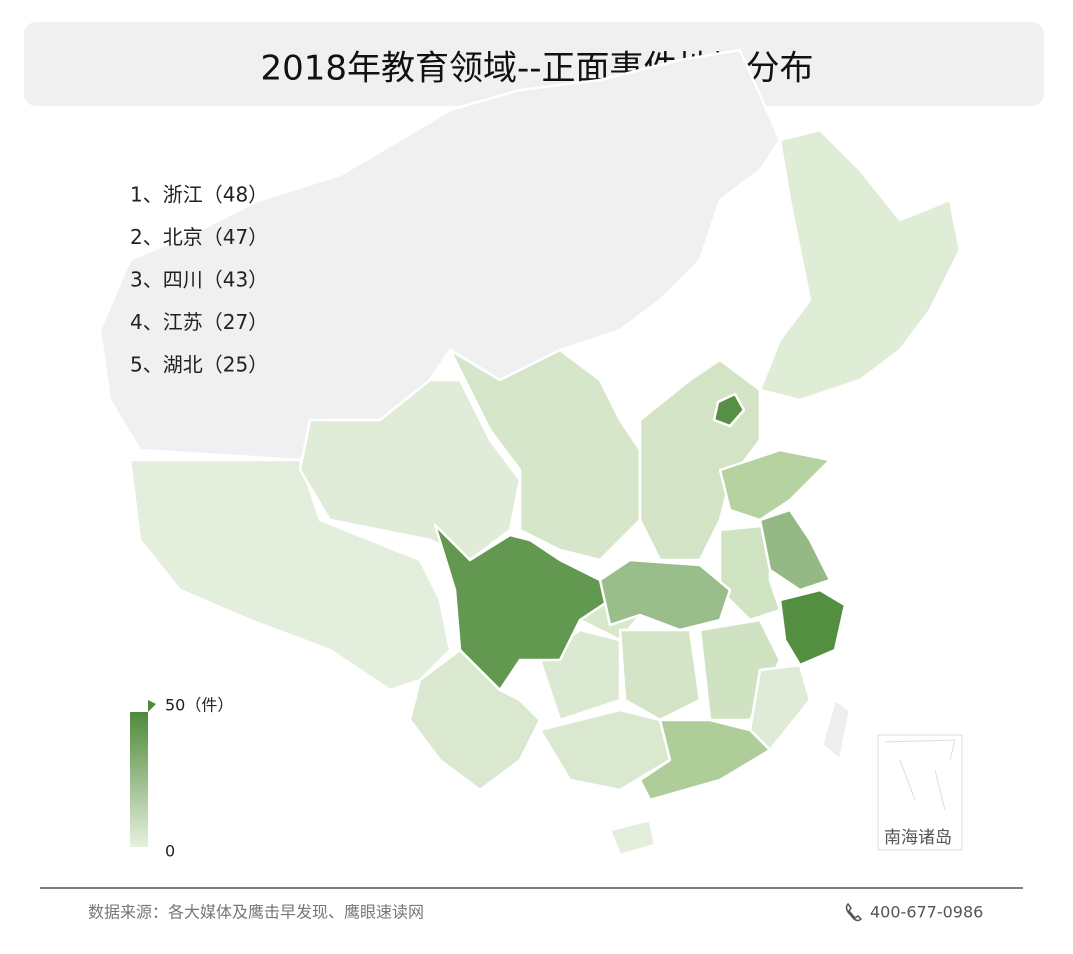 This screenshot has height=954, width=1073. I want to click on rank-label: 5、湖北（25）, so click(199, 365).